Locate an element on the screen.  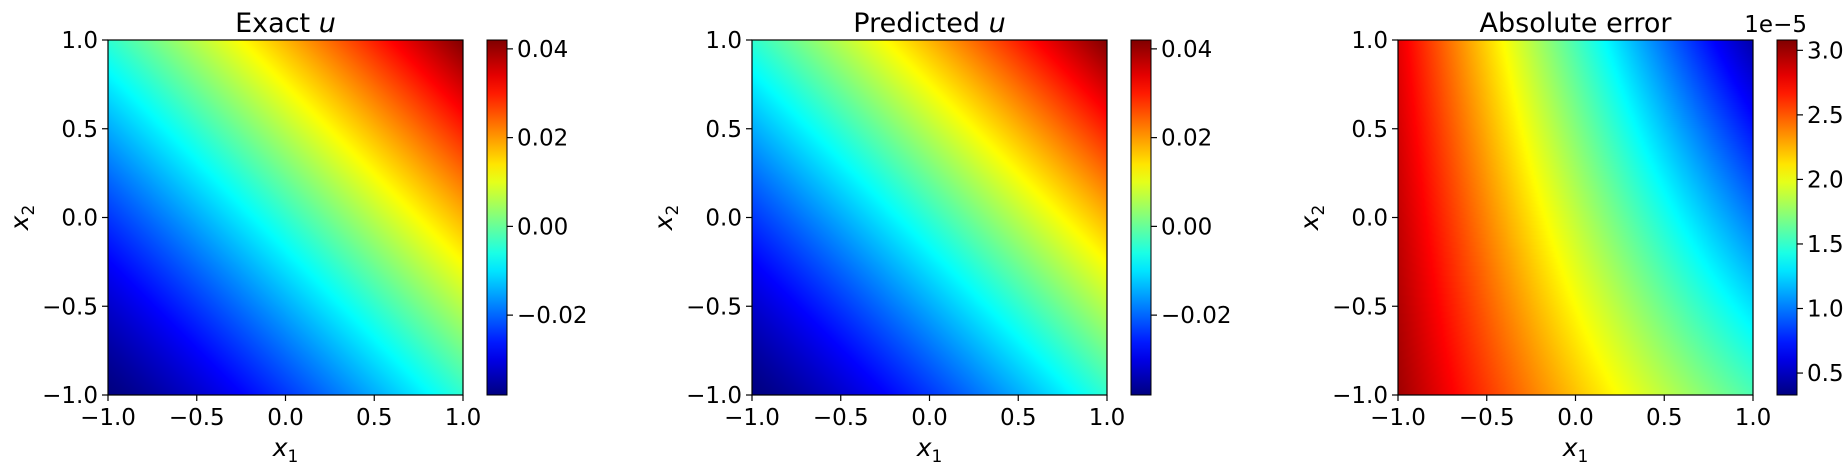
colorbar-tick-label: 2.5 is located at coordinates (1825, 116).